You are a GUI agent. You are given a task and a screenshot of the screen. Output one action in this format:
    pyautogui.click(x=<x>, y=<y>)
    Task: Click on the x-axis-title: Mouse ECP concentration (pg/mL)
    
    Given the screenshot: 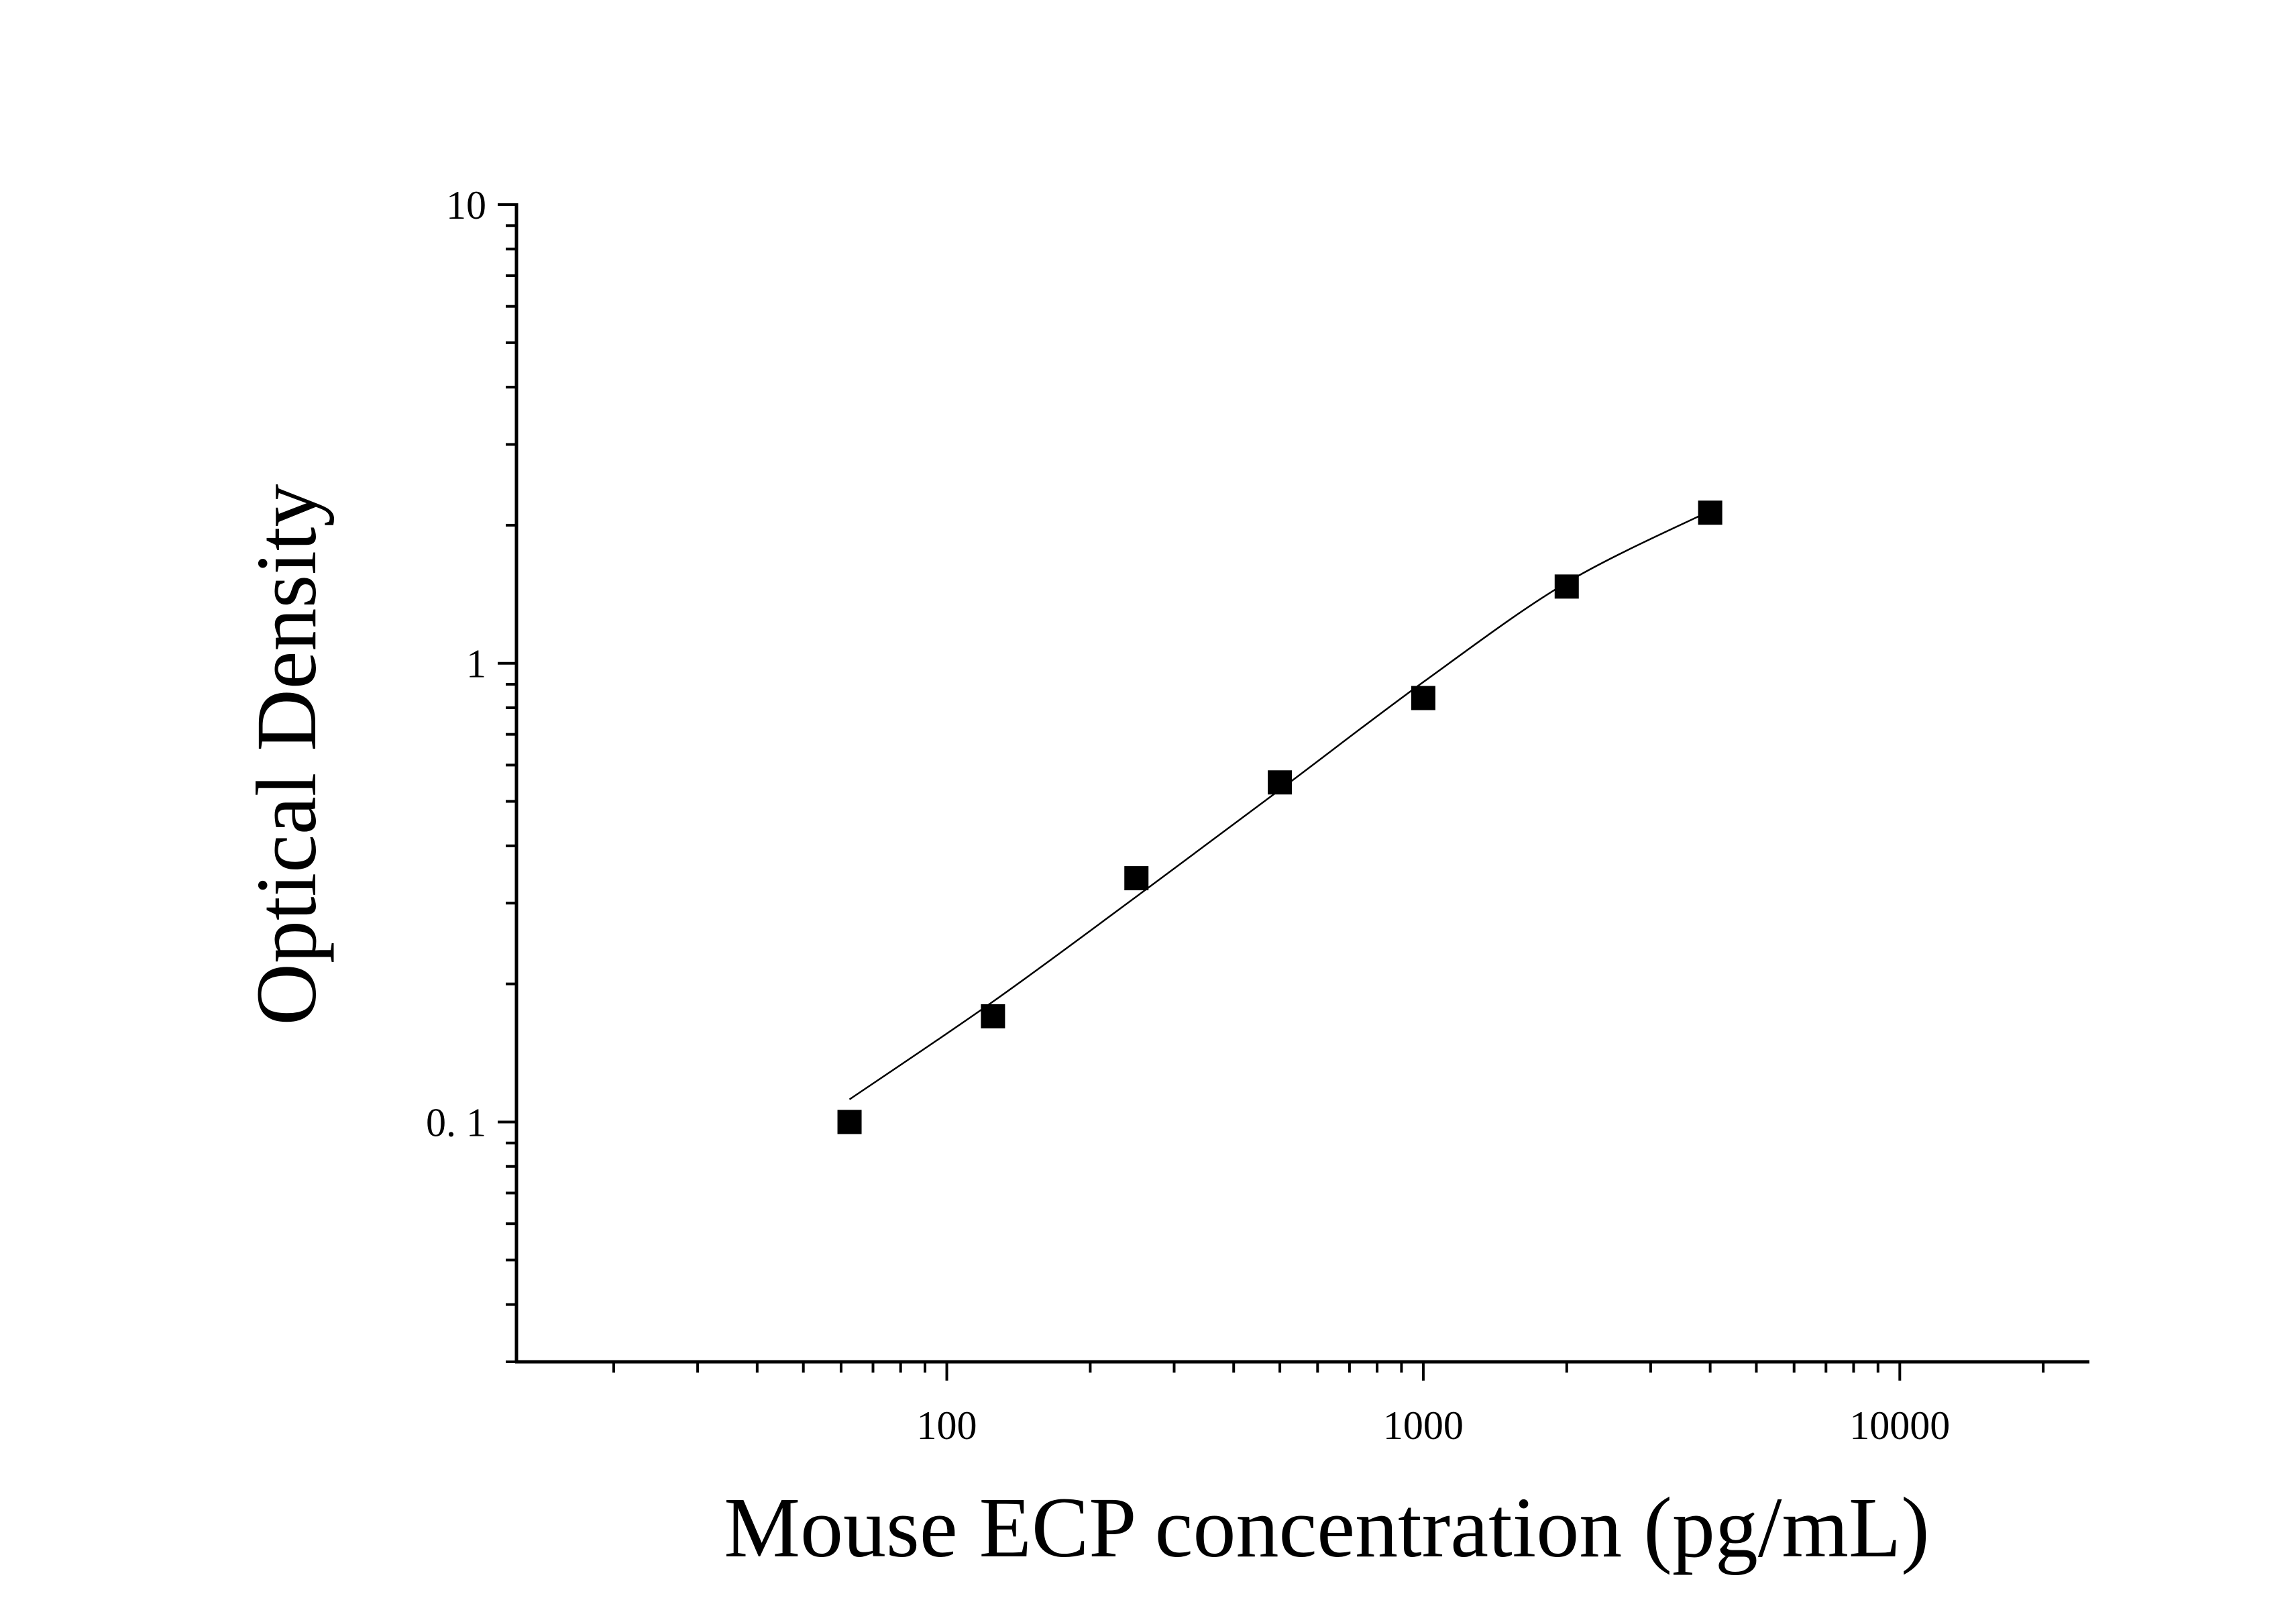 What is the action you would take?
    pyautogui.click(x=1327, y=1527)
    